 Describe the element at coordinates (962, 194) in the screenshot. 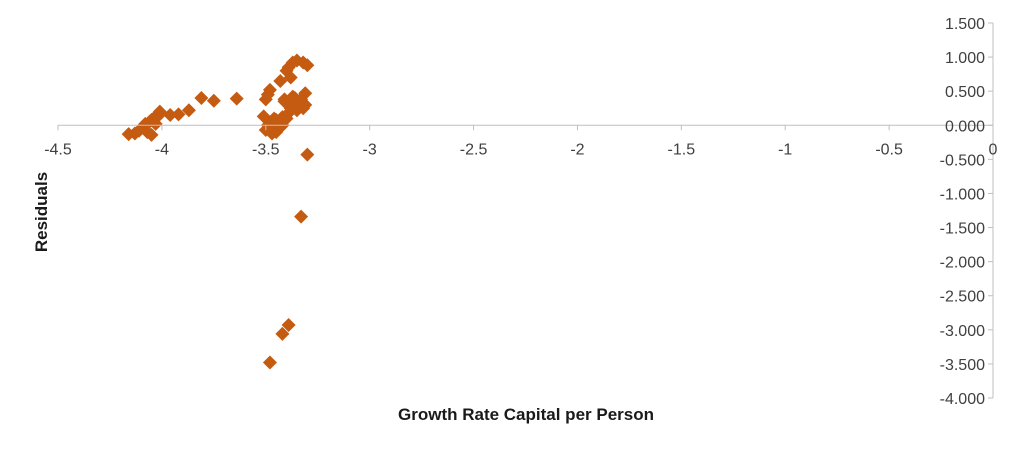

I see `y-tick-label: -1.000` at that location.